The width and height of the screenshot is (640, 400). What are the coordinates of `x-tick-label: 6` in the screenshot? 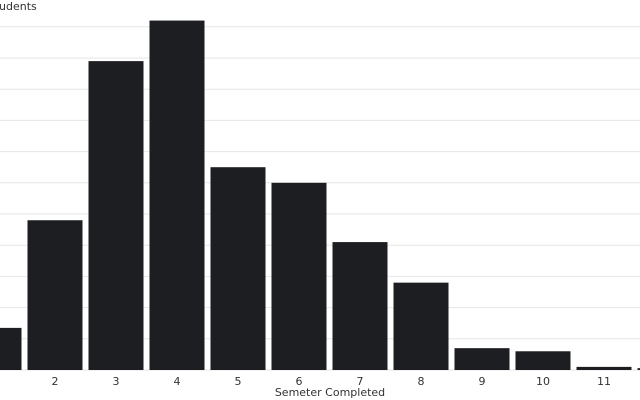 It's located at (299, 381).